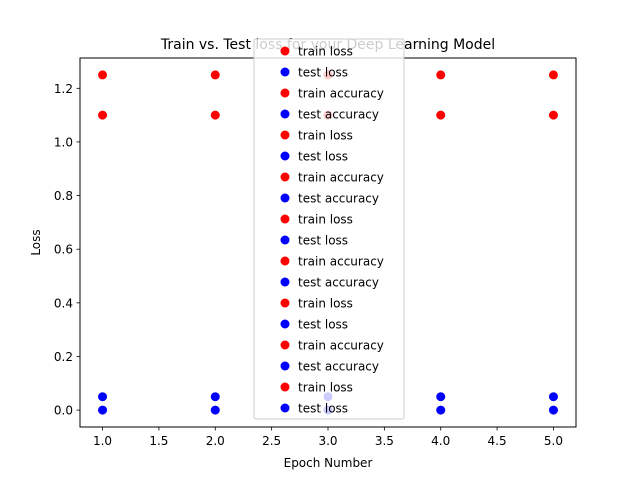 The image size is (640, 480). What do you see at coordinates (271, 441) in the screenshot?
I see `x-tick-label: 2.5` at bounding box center [271, 441].